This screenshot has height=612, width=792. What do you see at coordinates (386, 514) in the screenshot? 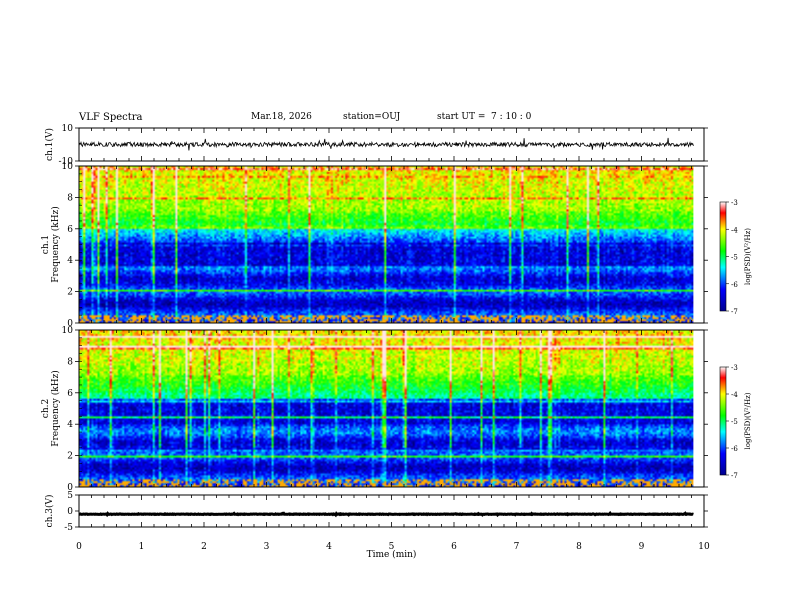
I see `ch3-trace` at bounding box center [386, 514].